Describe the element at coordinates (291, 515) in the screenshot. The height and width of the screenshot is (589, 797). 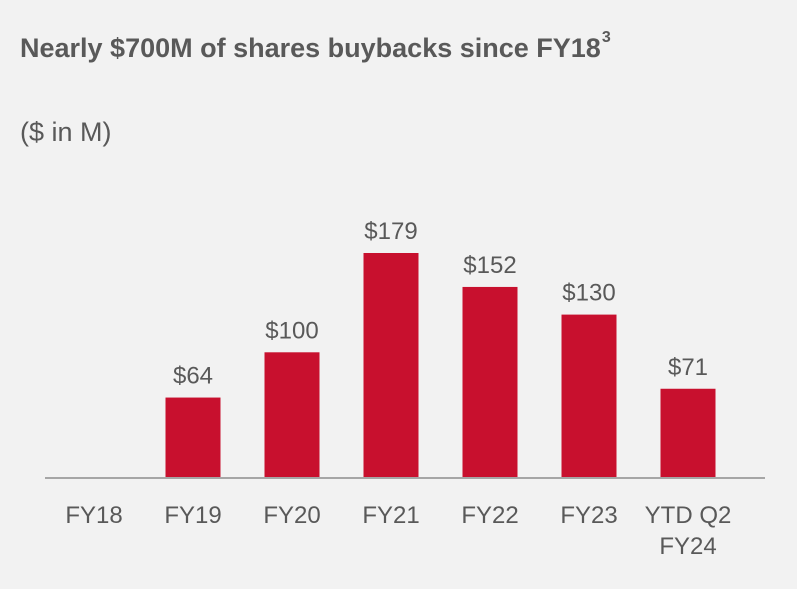
I see `x-tick-label: FY20` at that location.